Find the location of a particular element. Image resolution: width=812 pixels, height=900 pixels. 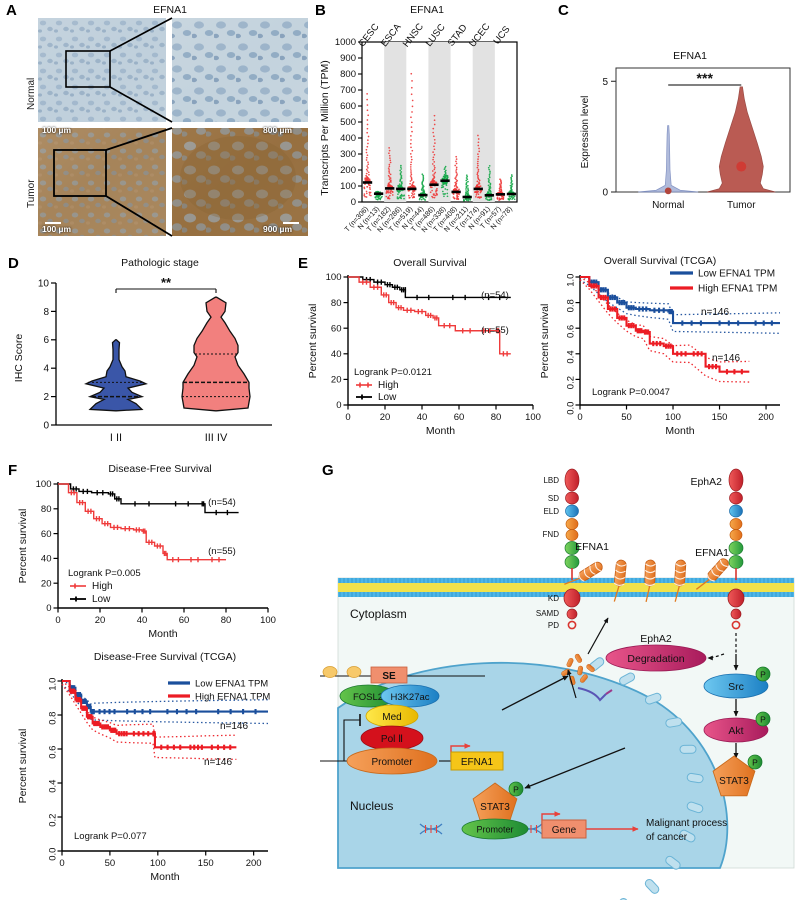

se-label: SE is located at coordinates (389, 676).